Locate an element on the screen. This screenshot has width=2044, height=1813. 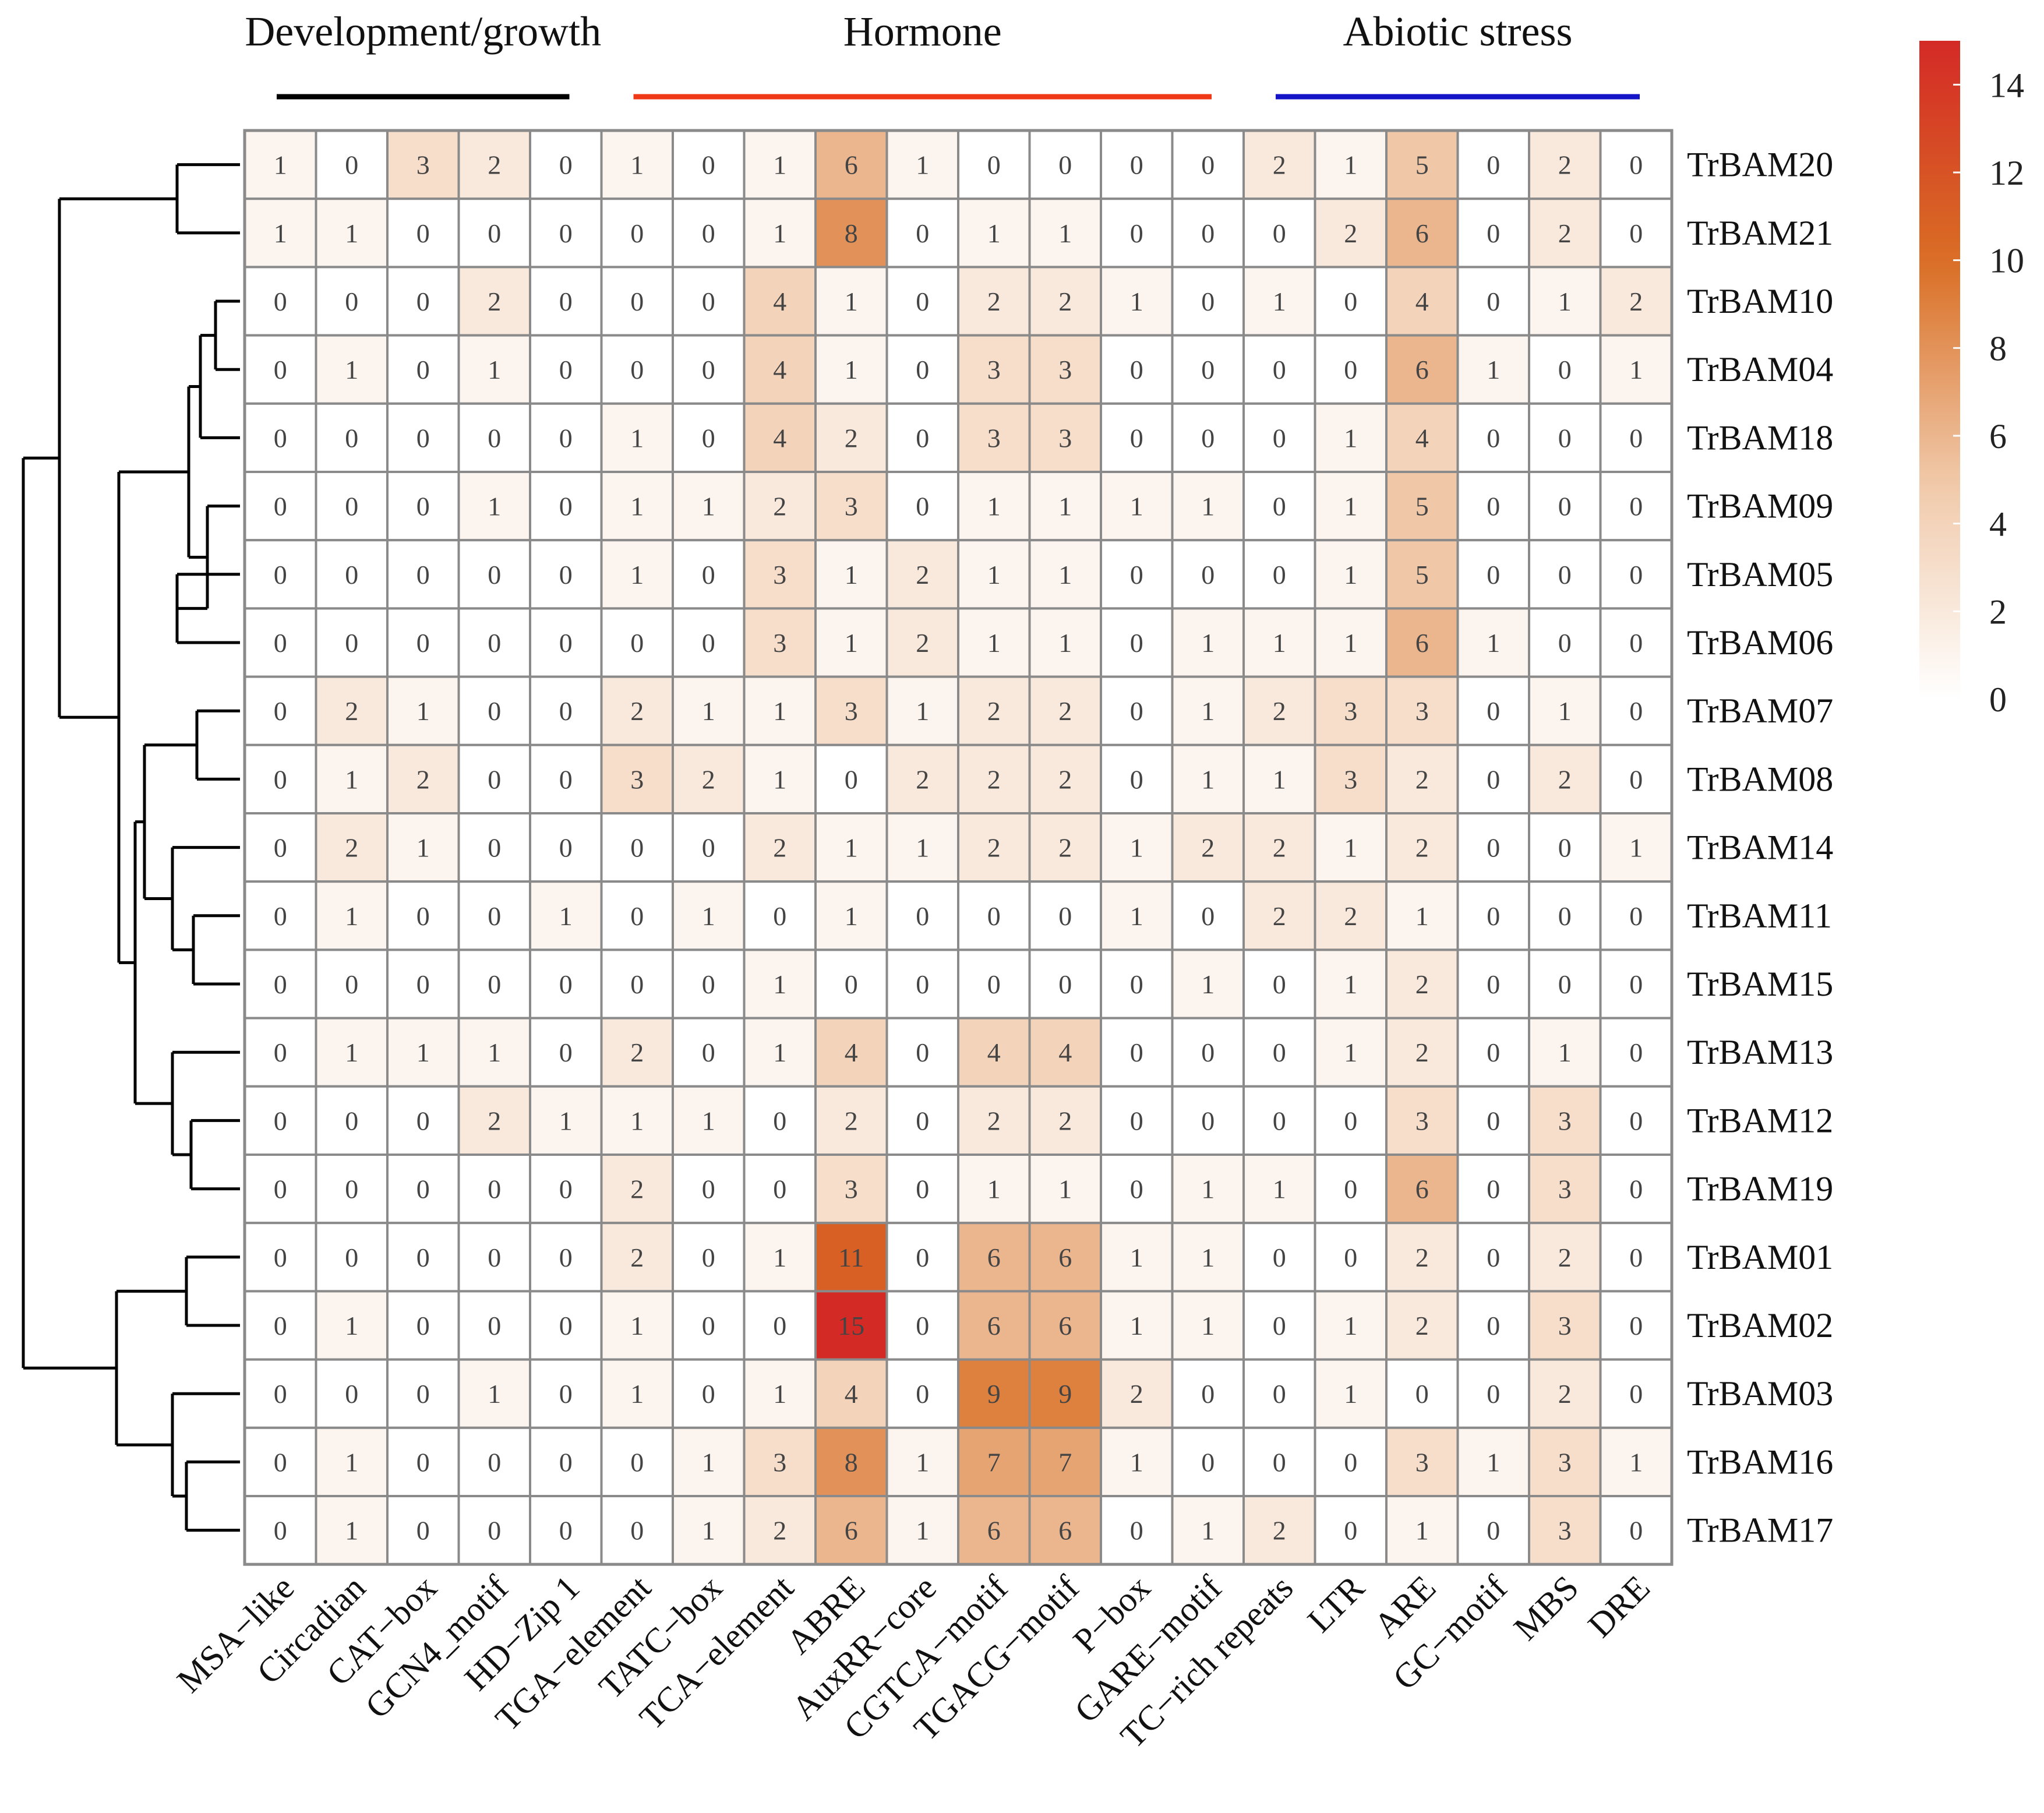
cell-value: 6 is located at coordinates (1422, 1189).